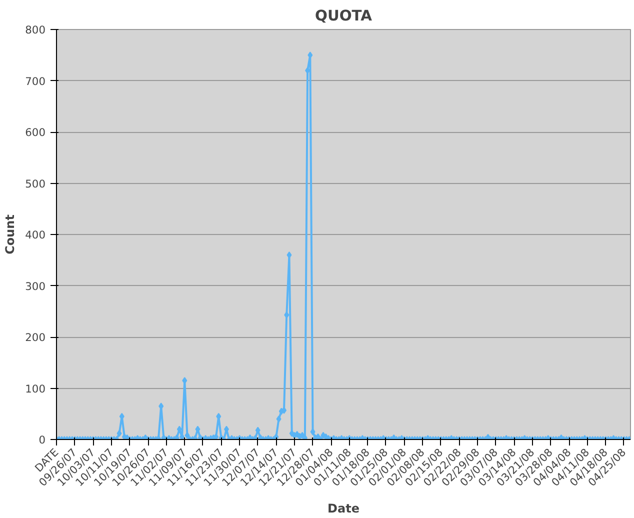 The height and width of the screenshot is (518, 634). Describe the element at coordinates (344, 509) in the screenshot. I see `x-axis-title: Date` at that location.